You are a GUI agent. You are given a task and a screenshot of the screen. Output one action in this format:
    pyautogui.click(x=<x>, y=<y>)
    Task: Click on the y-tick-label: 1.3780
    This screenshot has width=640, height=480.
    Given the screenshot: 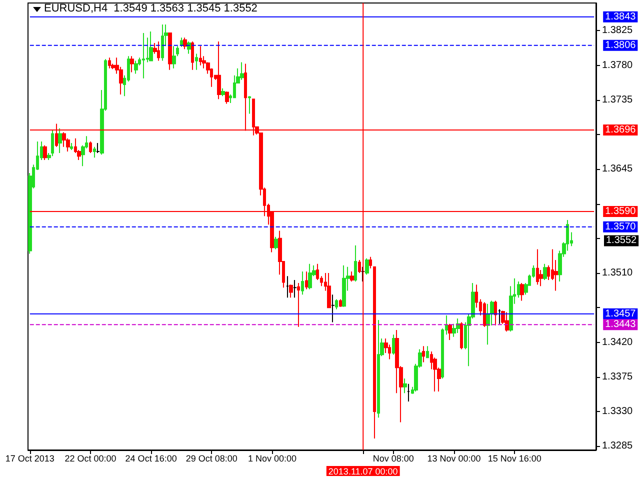 What is the action you would take?
    pyautogui.click(x=618, y=65)
    